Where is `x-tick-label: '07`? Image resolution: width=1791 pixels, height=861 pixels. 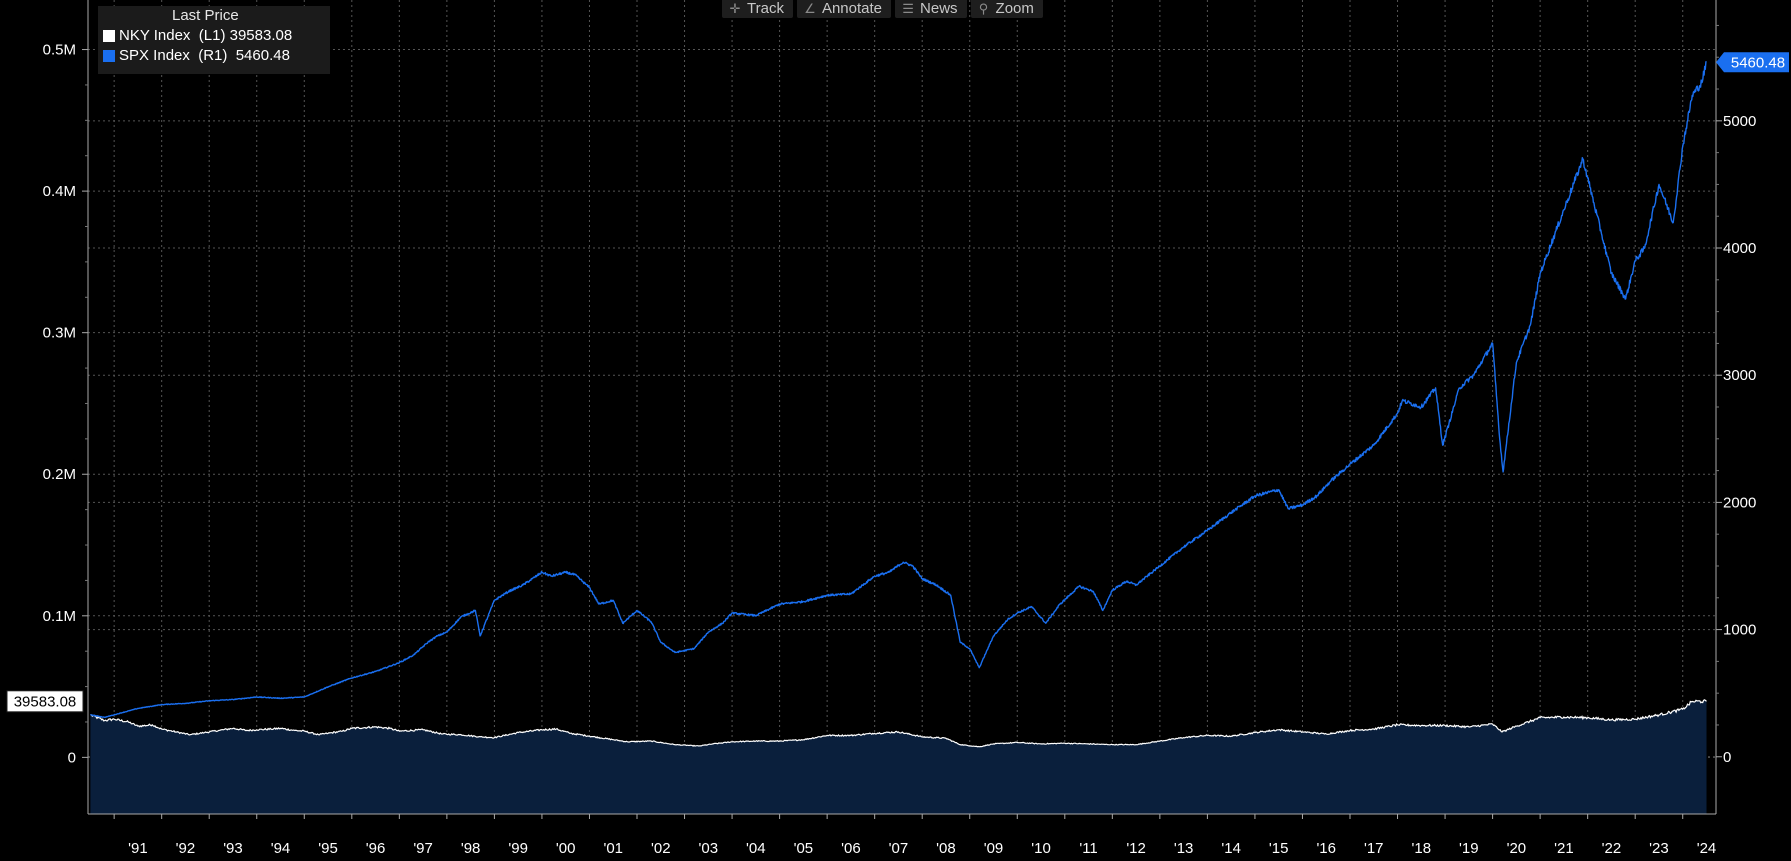 x-tick-label: '07 is located at coordinates (899, 848).